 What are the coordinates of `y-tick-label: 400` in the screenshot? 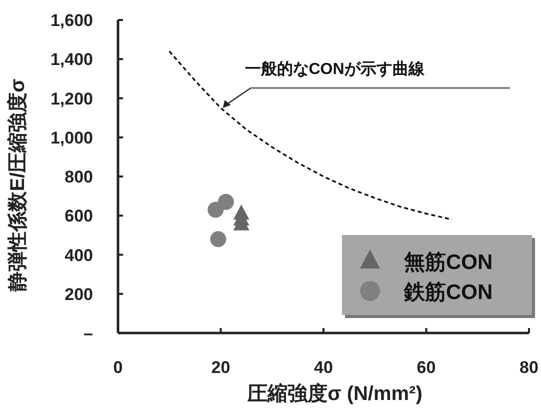 It's located at (78, 255).